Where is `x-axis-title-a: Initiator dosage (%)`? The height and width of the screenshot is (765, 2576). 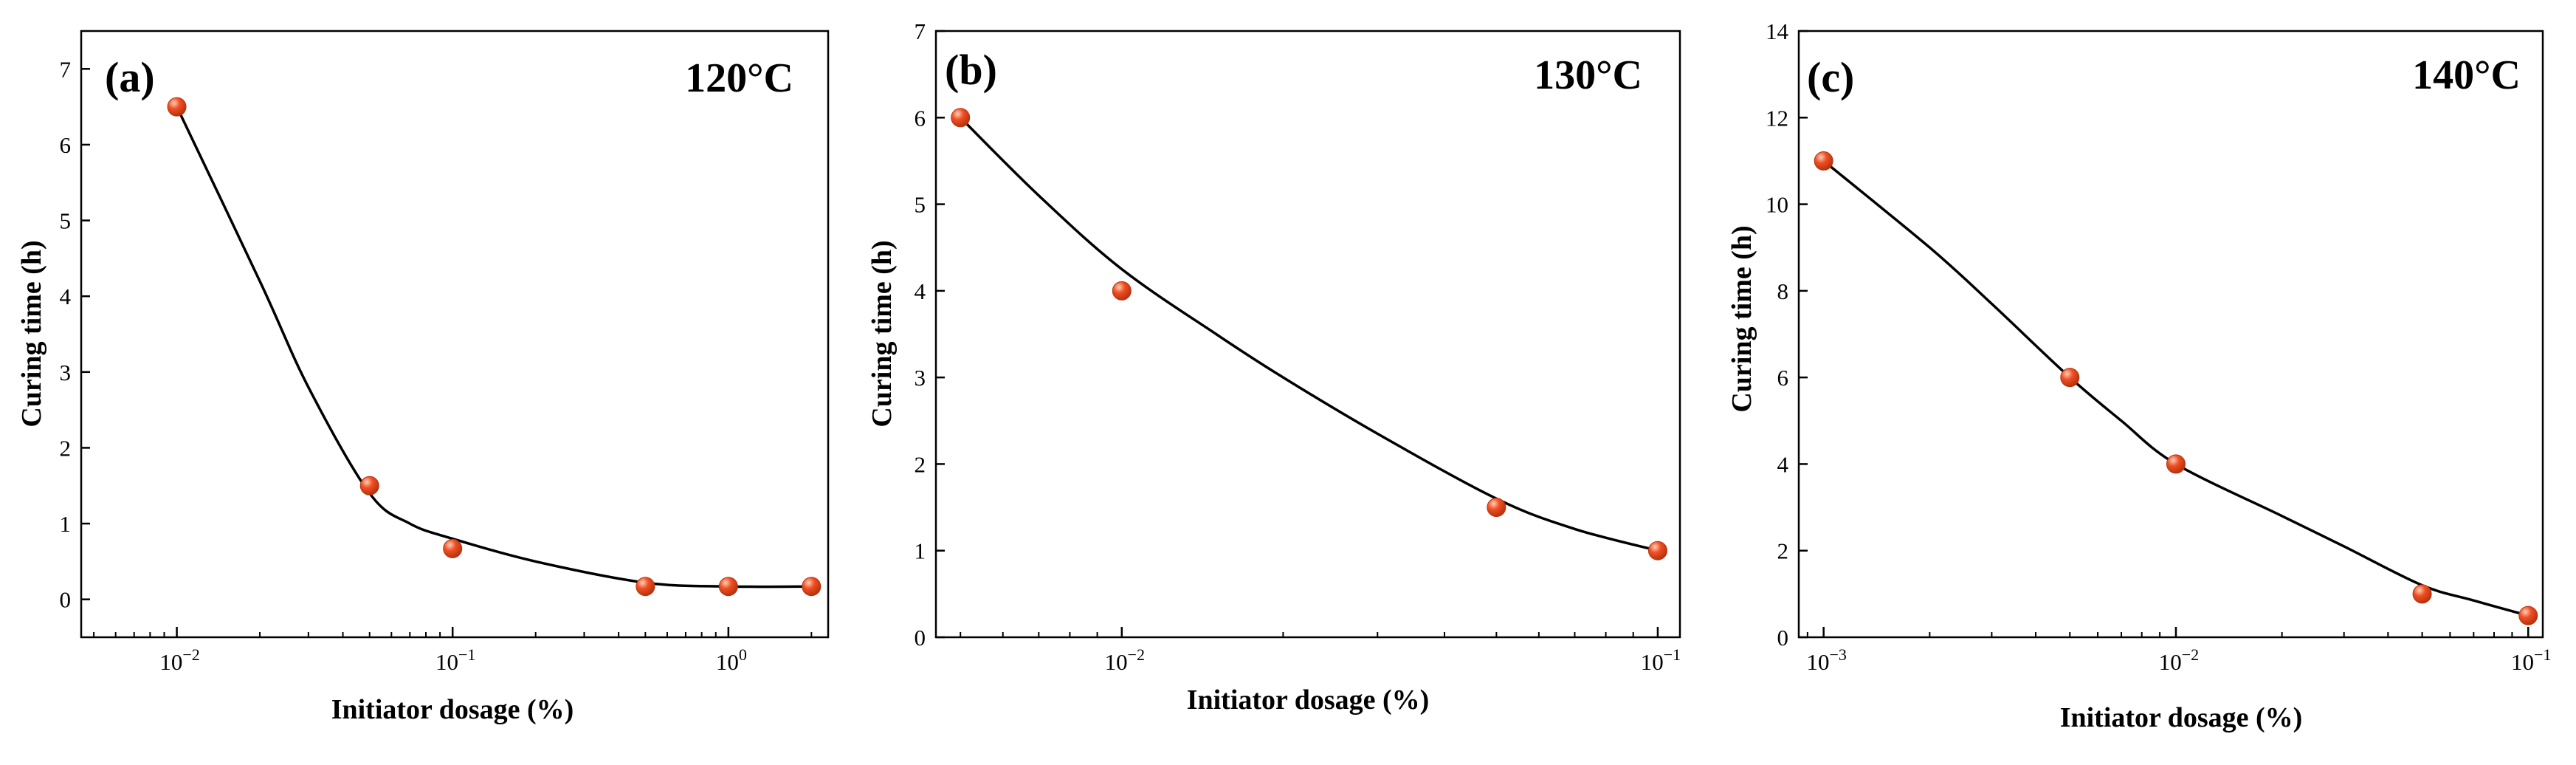 x-axis-title-a: Initiator dosage (%) is located at coordinates (453, 709).